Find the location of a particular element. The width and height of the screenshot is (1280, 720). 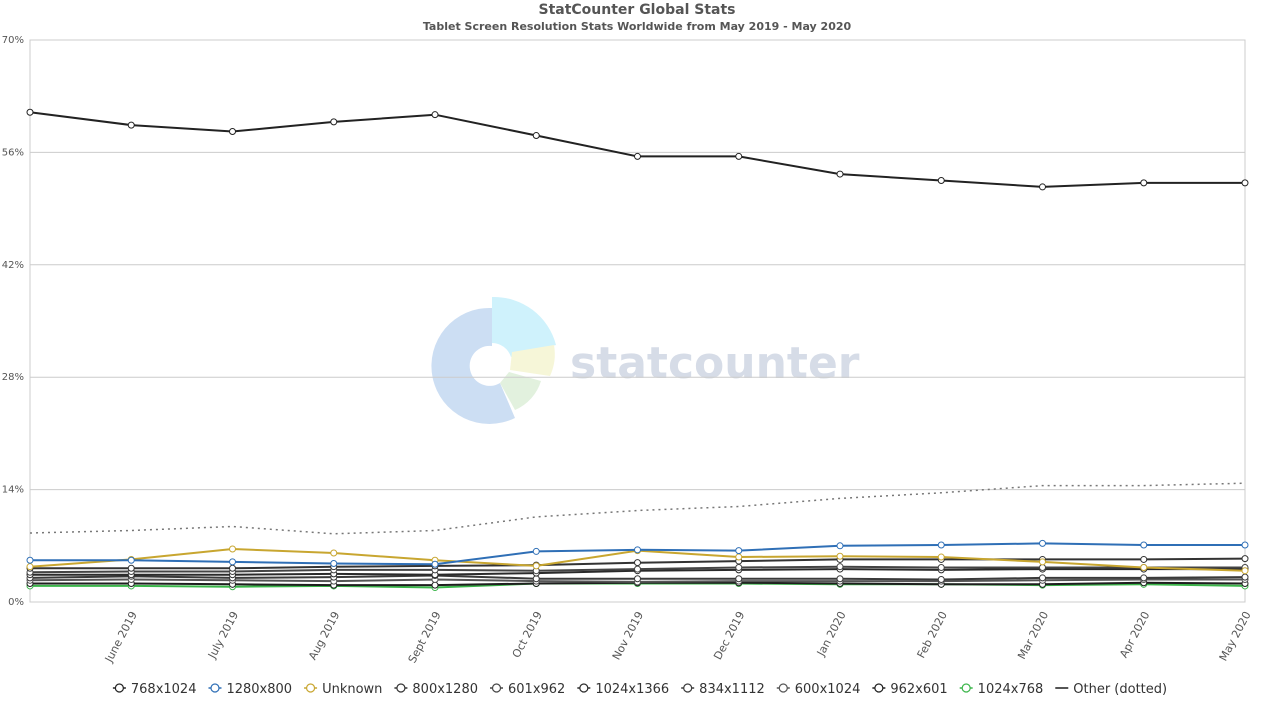

watermark-text: statcounter is located at coordinates (715, 363).